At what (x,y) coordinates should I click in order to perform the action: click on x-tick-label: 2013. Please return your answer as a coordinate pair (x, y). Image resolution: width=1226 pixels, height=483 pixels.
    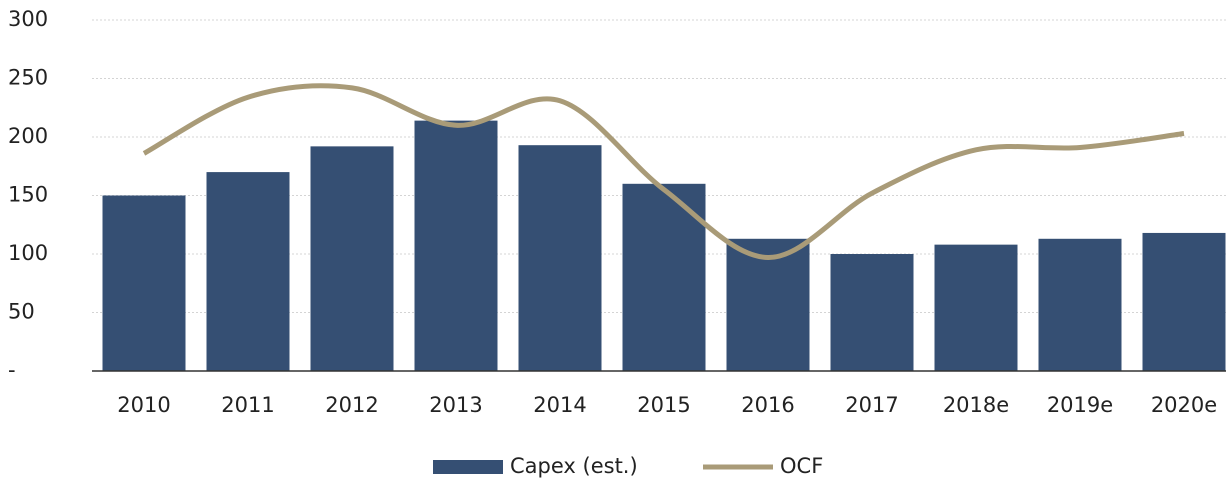
    Looking at the image, I should click on (455, 405).